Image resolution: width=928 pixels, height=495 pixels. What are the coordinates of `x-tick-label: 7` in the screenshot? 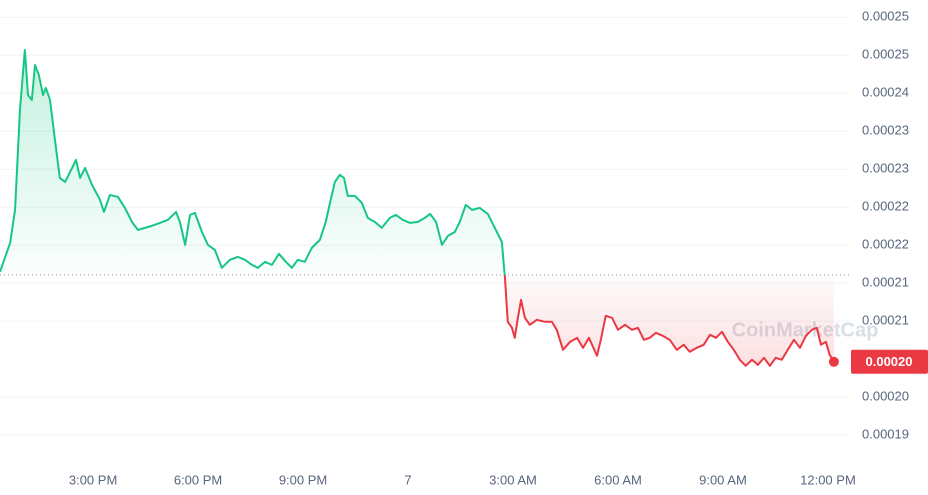 It's located at (407, 479).